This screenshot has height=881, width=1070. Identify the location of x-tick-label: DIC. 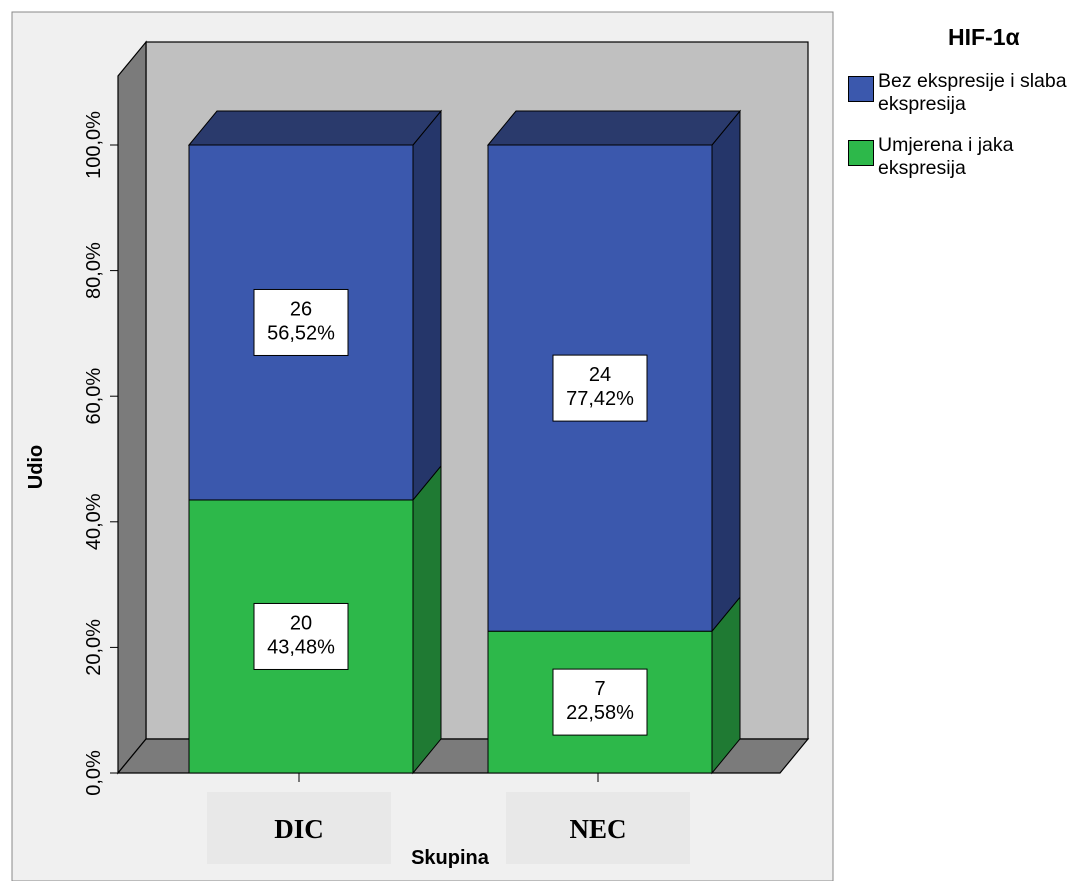
(299, 829).